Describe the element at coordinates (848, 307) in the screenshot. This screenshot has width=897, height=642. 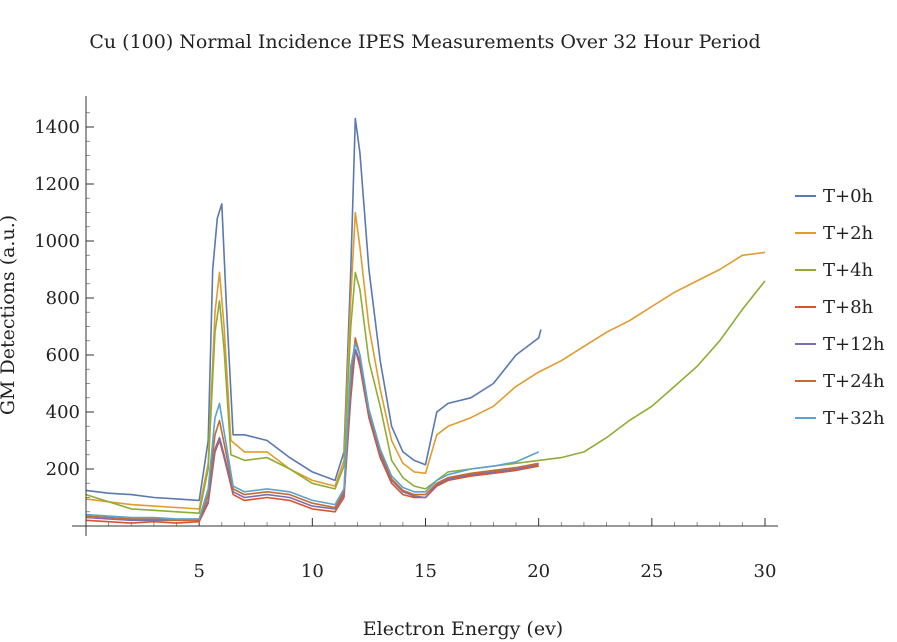
I see `legend-label: T+8h` at that location.